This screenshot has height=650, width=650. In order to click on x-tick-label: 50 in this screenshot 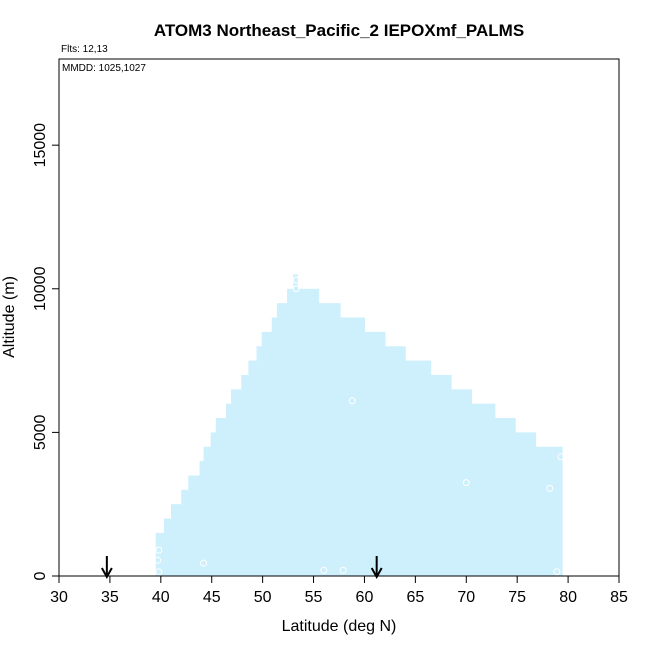, I will do `click(263, 597)`.